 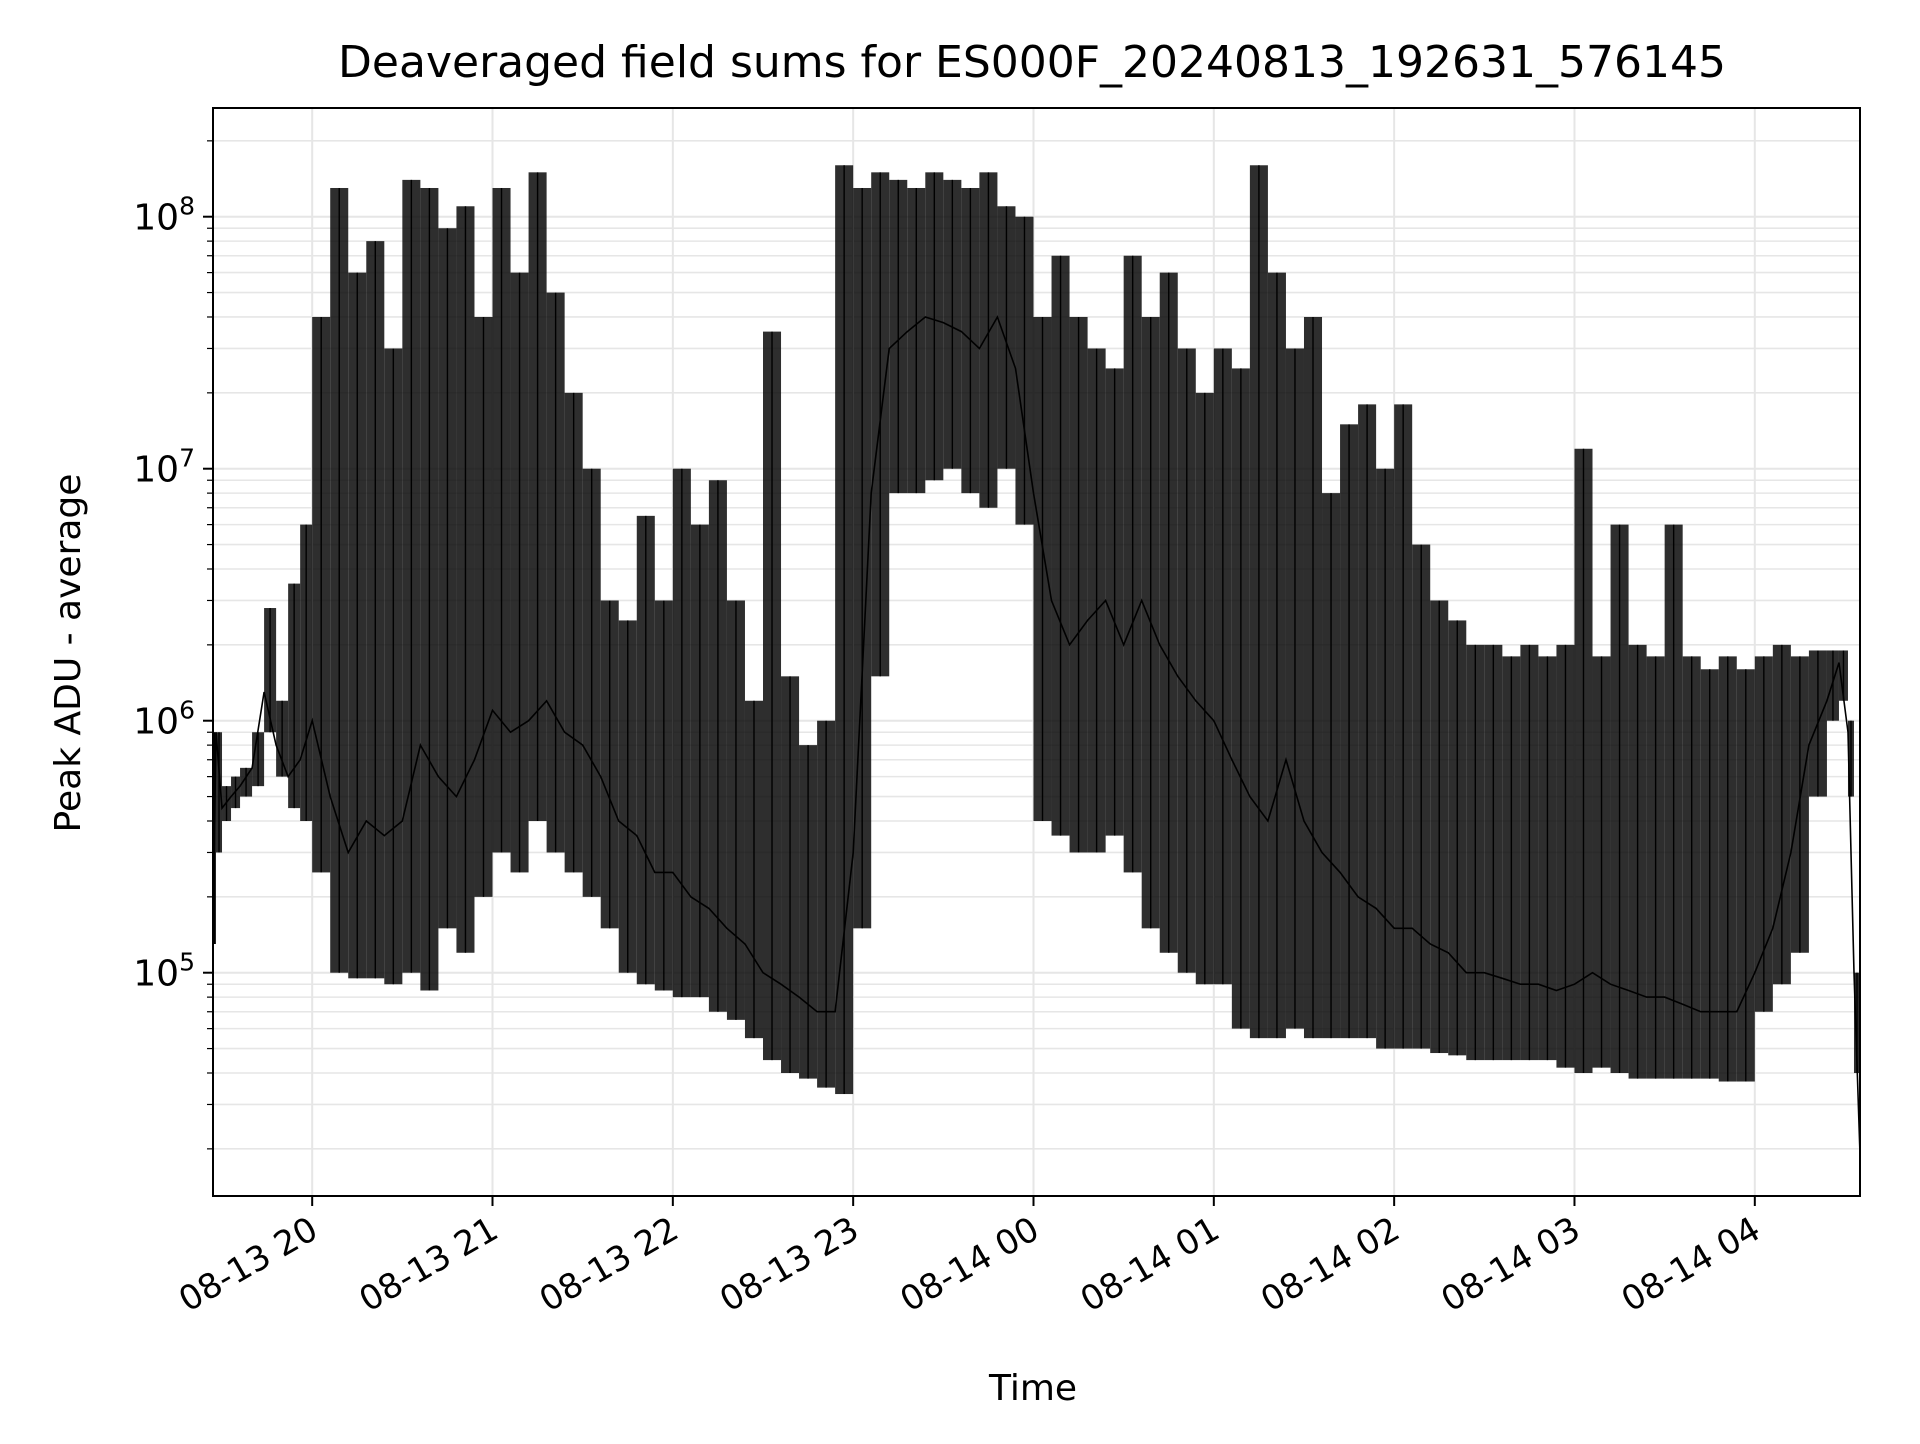 I want to click on y-tick-label: 10⁷, so click(x=164, y=467).